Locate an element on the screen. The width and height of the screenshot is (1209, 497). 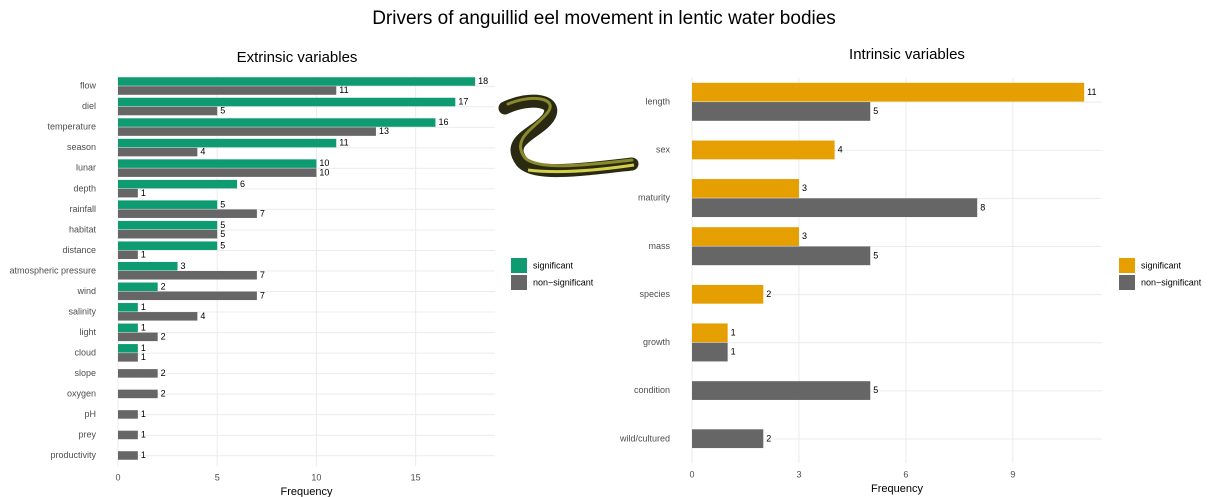
y-tick-label: atmospheric pressure is located at coordinates (52, 270).